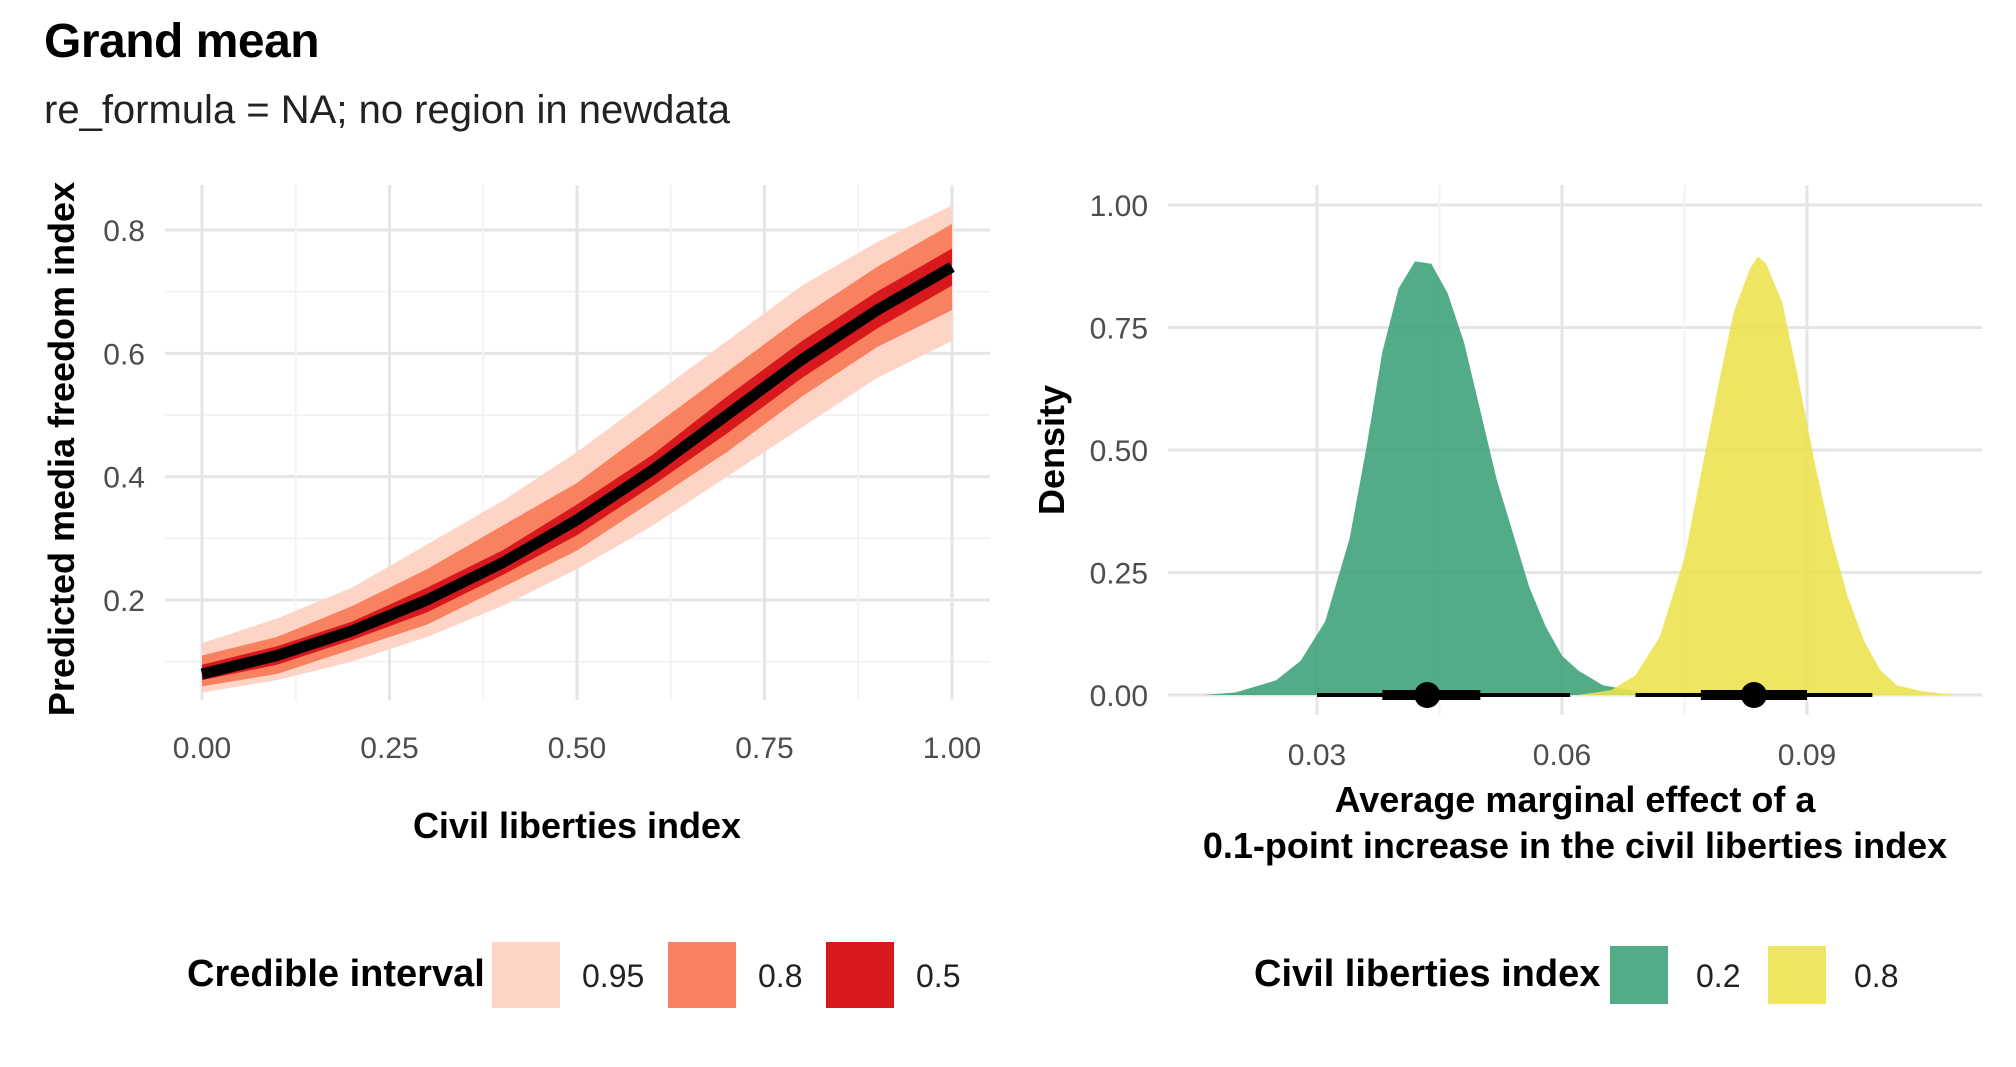  What do you see at coordinates (389, 748) in the screenshot?
I see `x-tick-label: 0.25` at bounding box center [389, 748].